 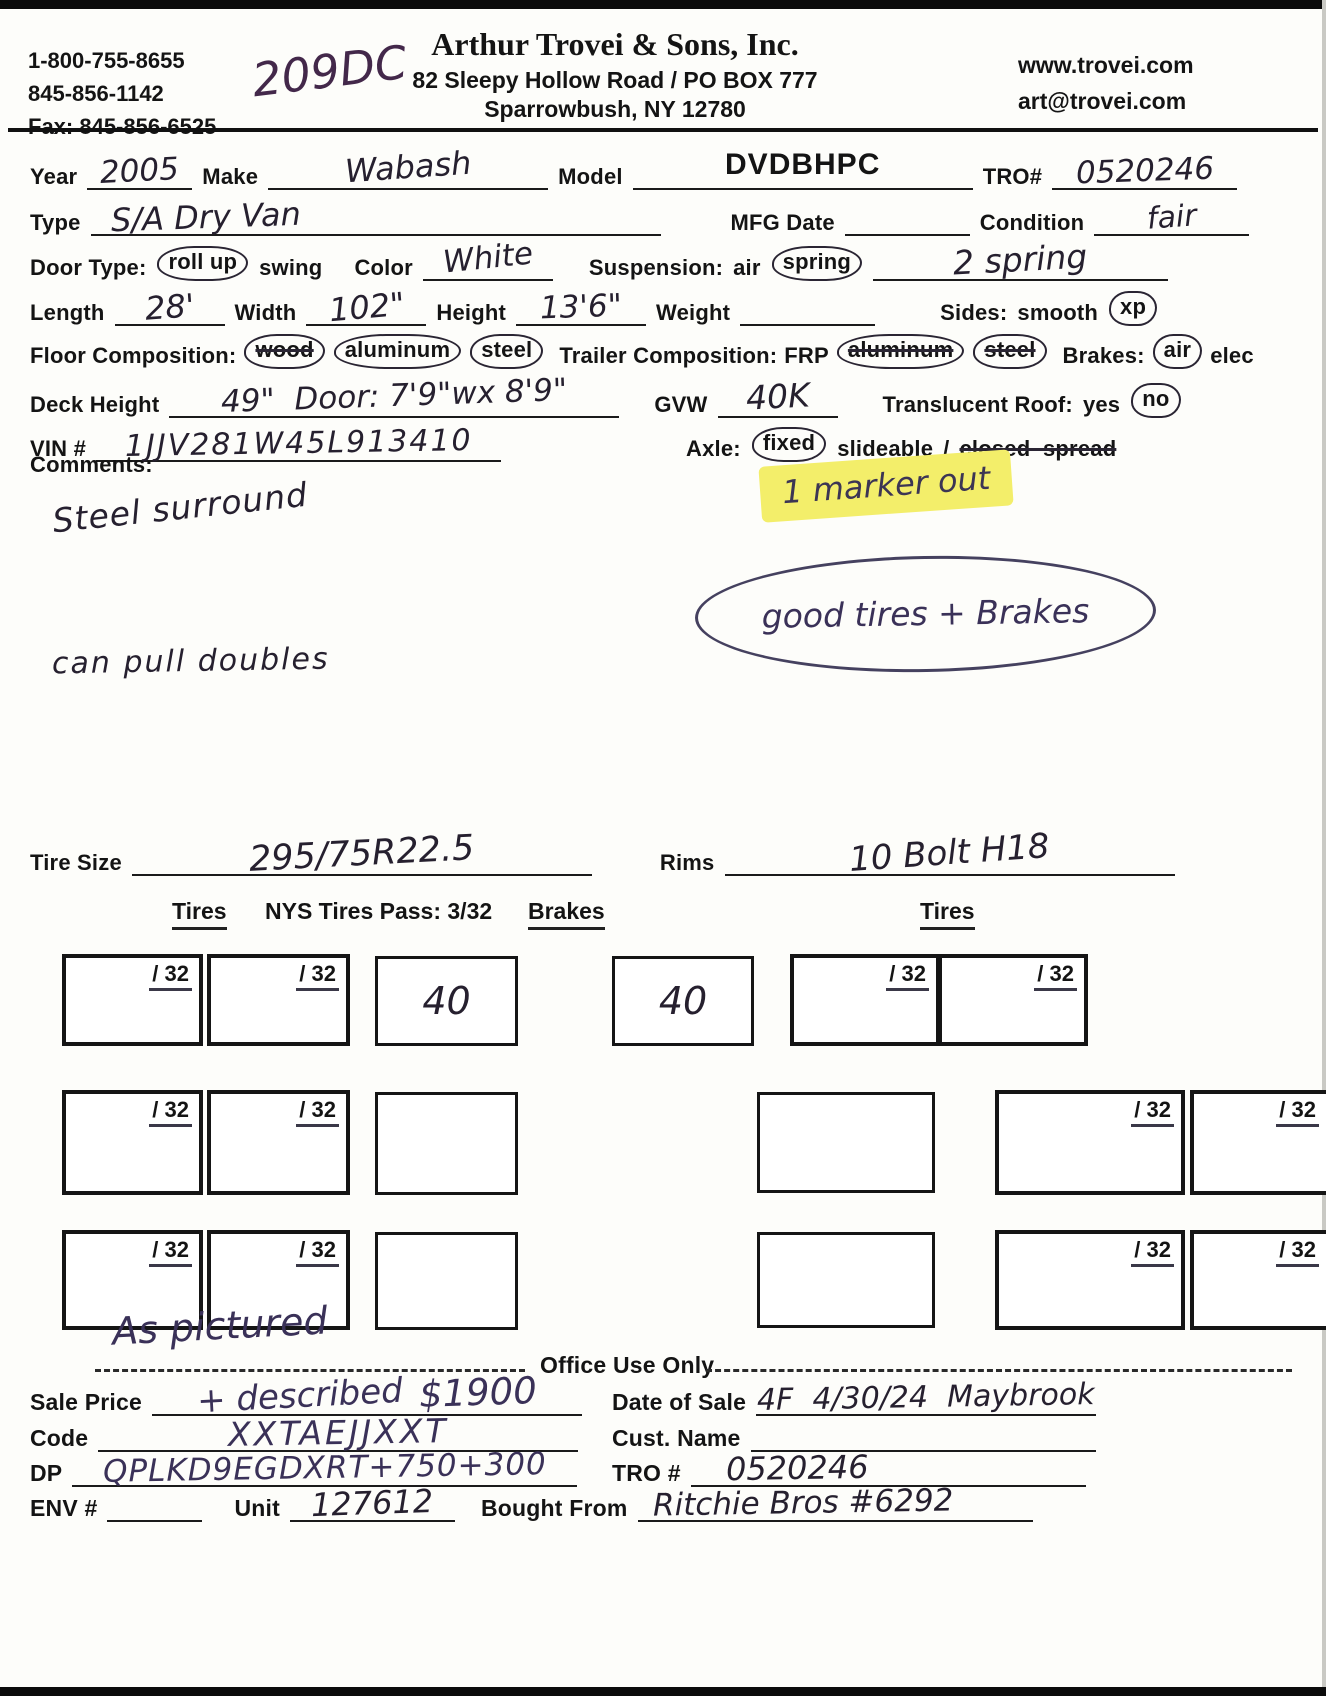 What do you see at coordinates (1156, 400) in the screenshot?
I see `roof-no-option: no` at bounding box center [1156, 400].